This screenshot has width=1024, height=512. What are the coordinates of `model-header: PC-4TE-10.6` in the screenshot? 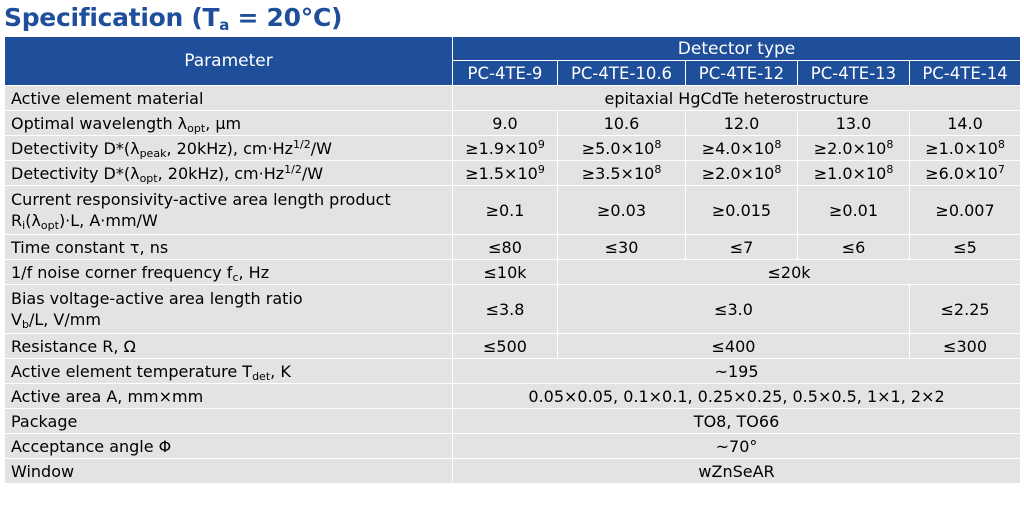 It's located at (621, 73).